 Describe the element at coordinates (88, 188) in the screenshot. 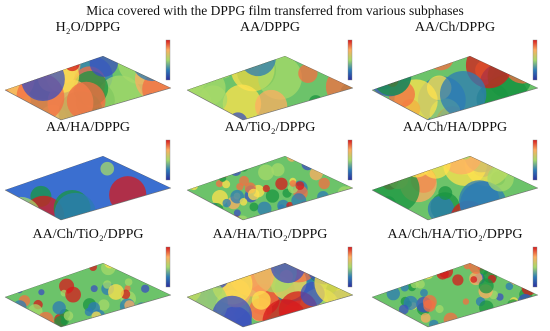

I see `afm-image` at that location.